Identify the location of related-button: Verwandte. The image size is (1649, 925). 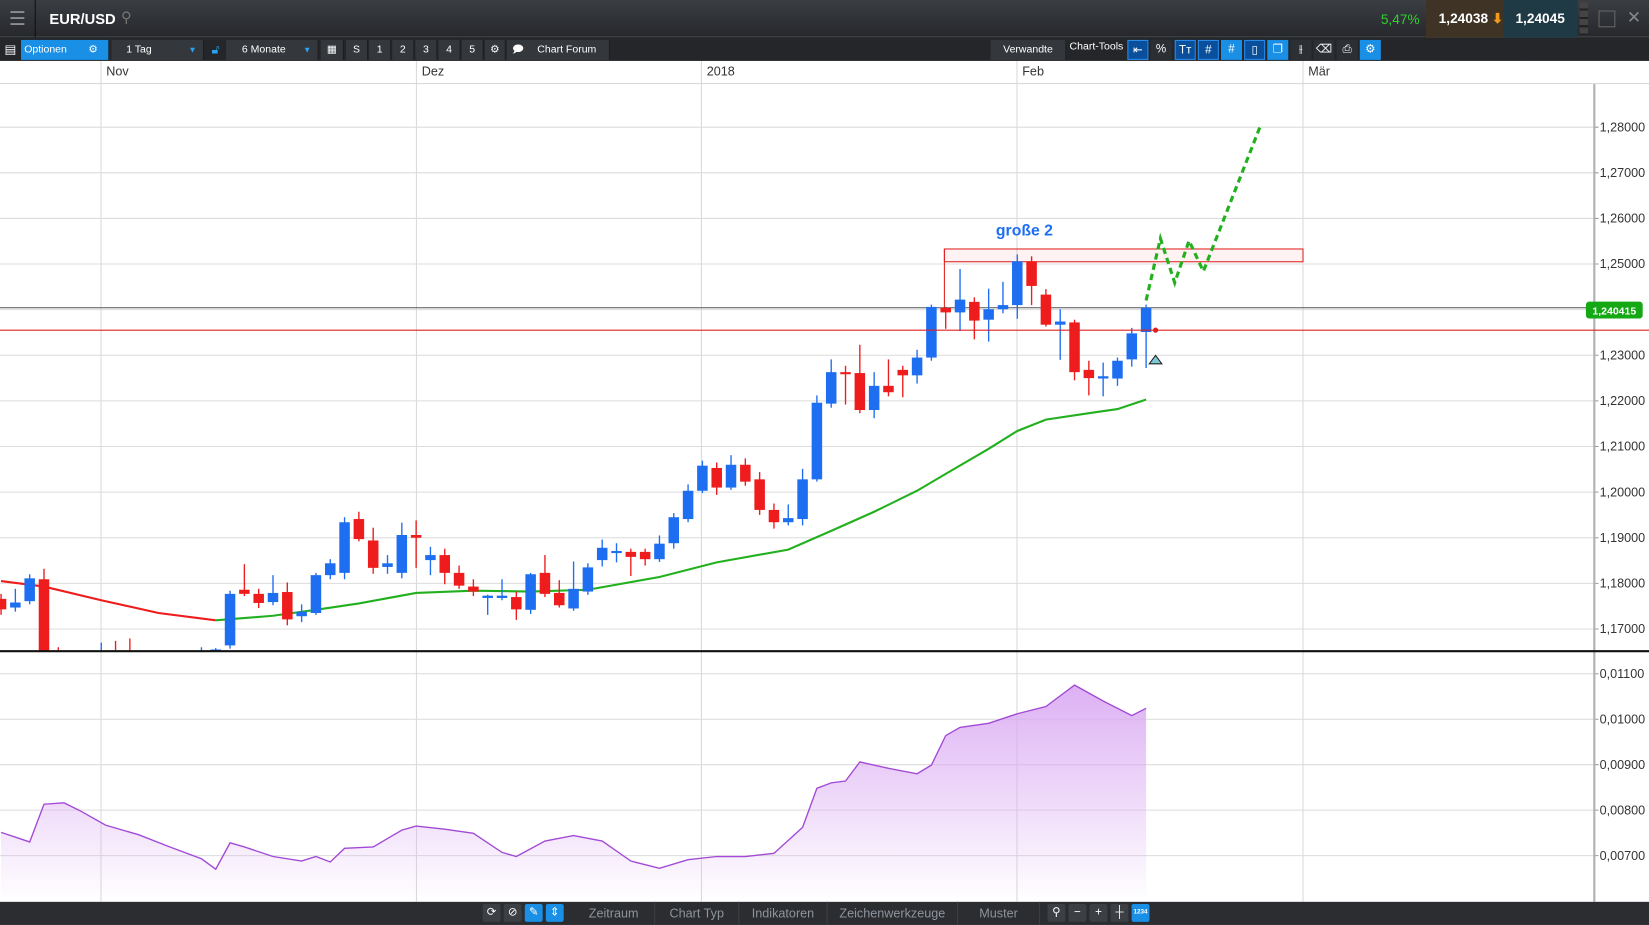
(1028, 49).